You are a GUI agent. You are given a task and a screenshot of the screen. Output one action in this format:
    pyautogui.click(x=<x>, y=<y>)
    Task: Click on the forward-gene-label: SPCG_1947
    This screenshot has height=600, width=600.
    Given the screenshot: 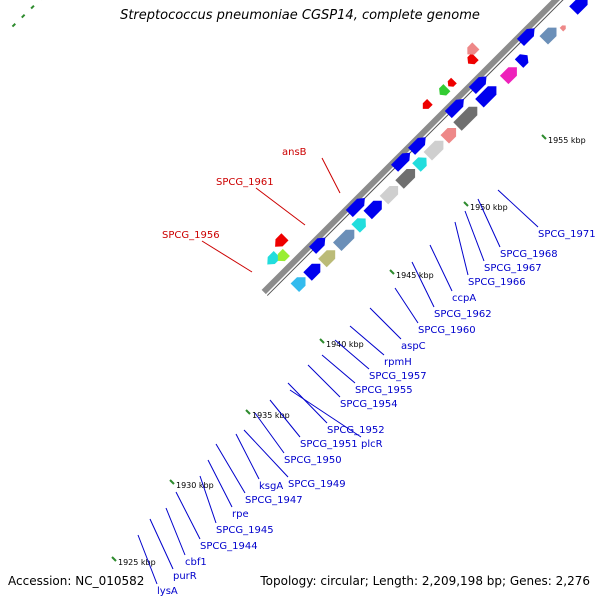 What is the action you would take?
    pyautogui.click(x=274, y=500)
    